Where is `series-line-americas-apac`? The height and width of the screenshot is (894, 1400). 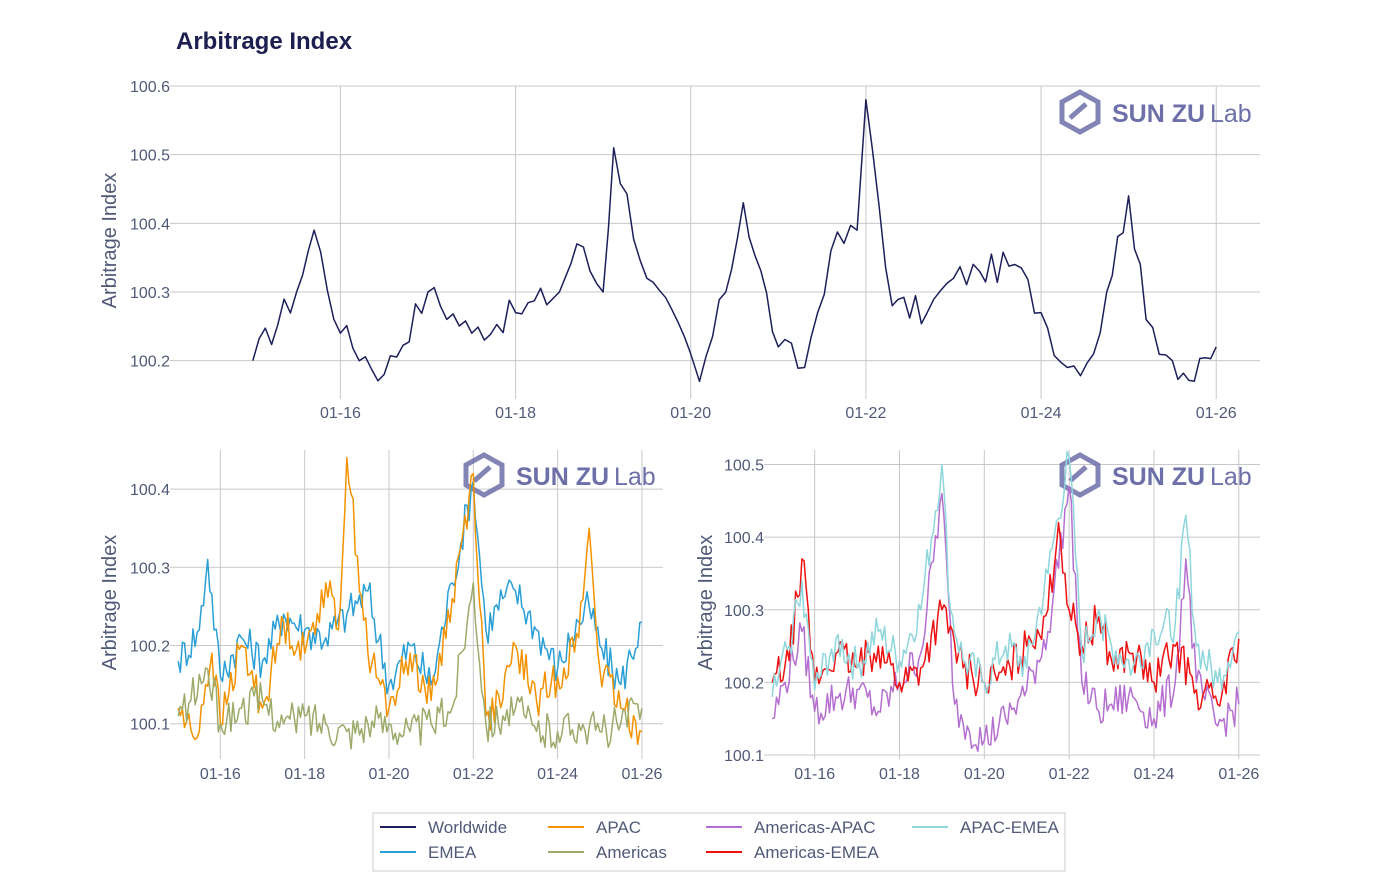 series-line-americas-apac is located at coordinates (1005, 619).